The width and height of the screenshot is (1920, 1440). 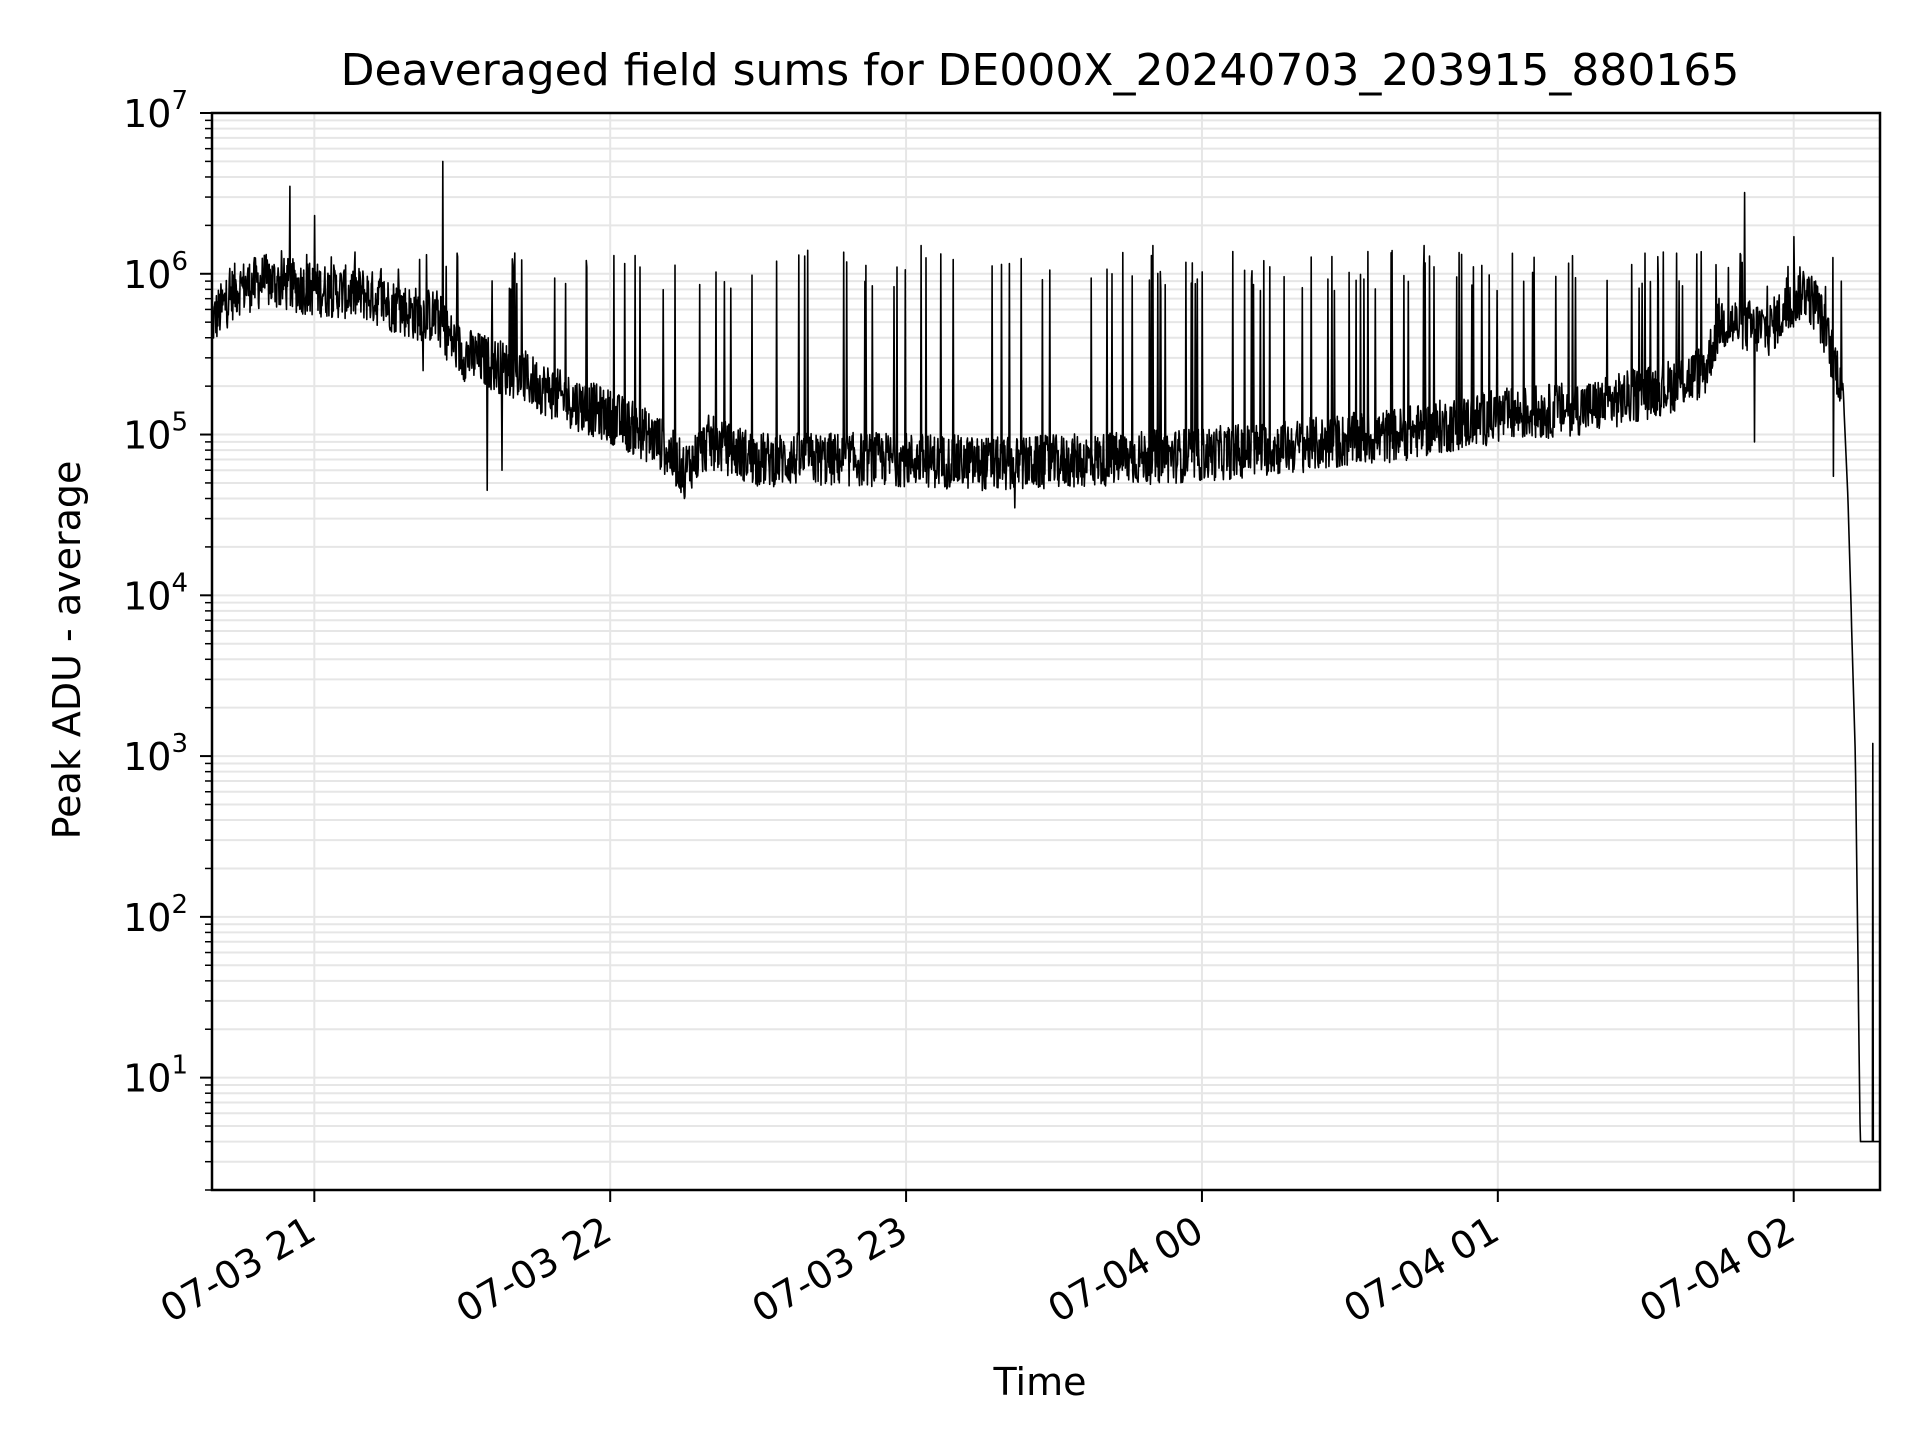 I want to click on y-axis-label: Peak ADU - average, so click(x=67, y=650).